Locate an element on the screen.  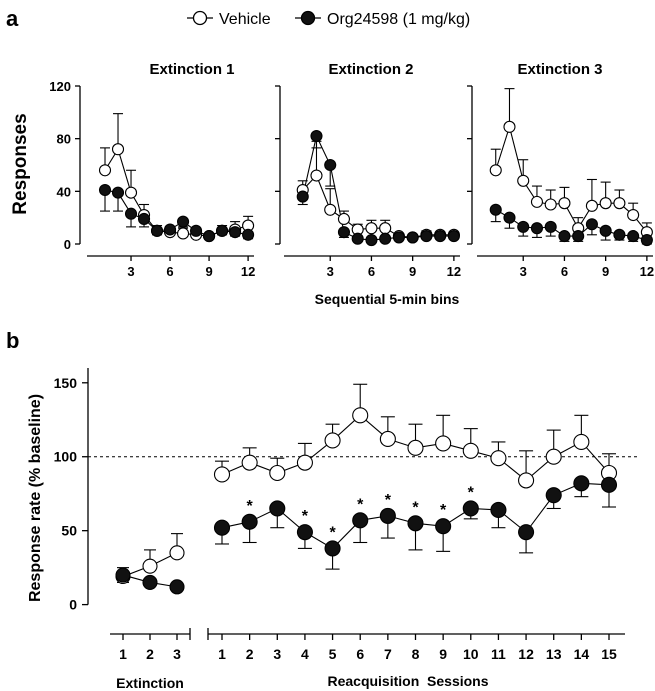
panel-b-ext-xtick-label-1: 2 is located at coordinates (150, 654).